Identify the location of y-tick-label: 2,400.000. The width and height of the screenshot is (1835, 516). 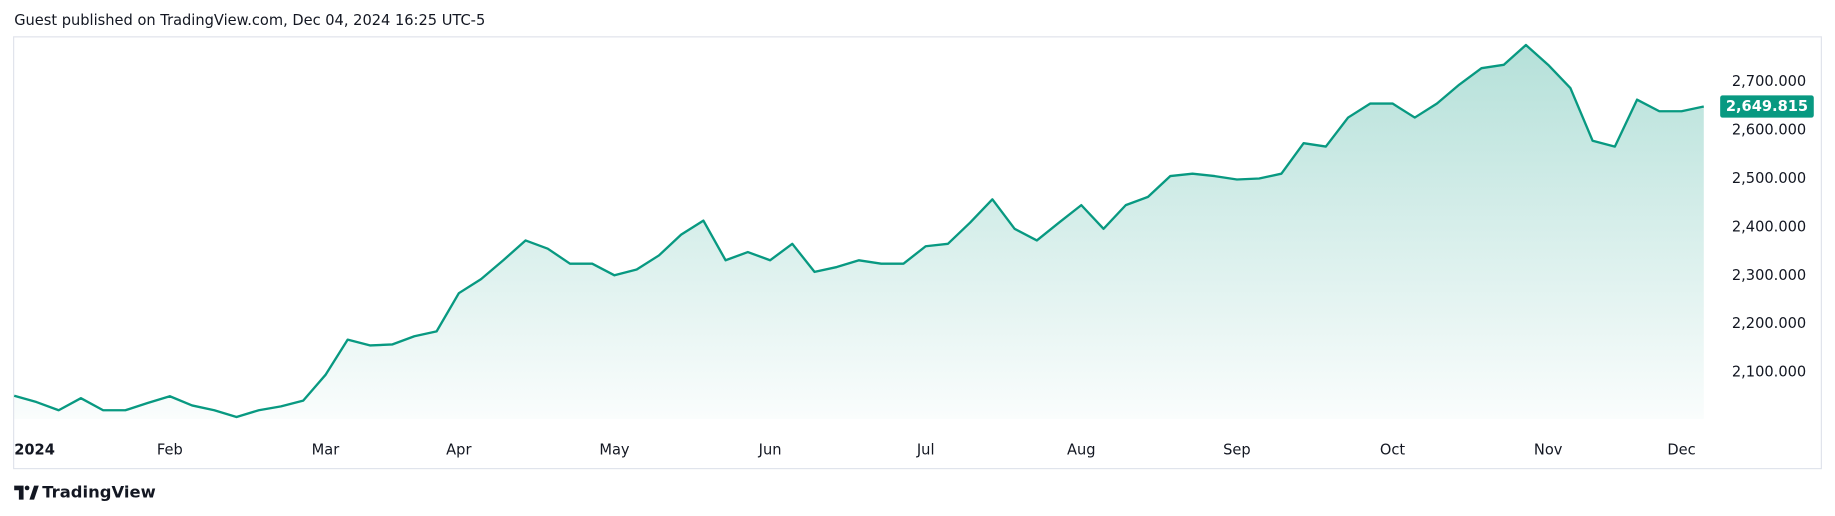
(1769, 226).